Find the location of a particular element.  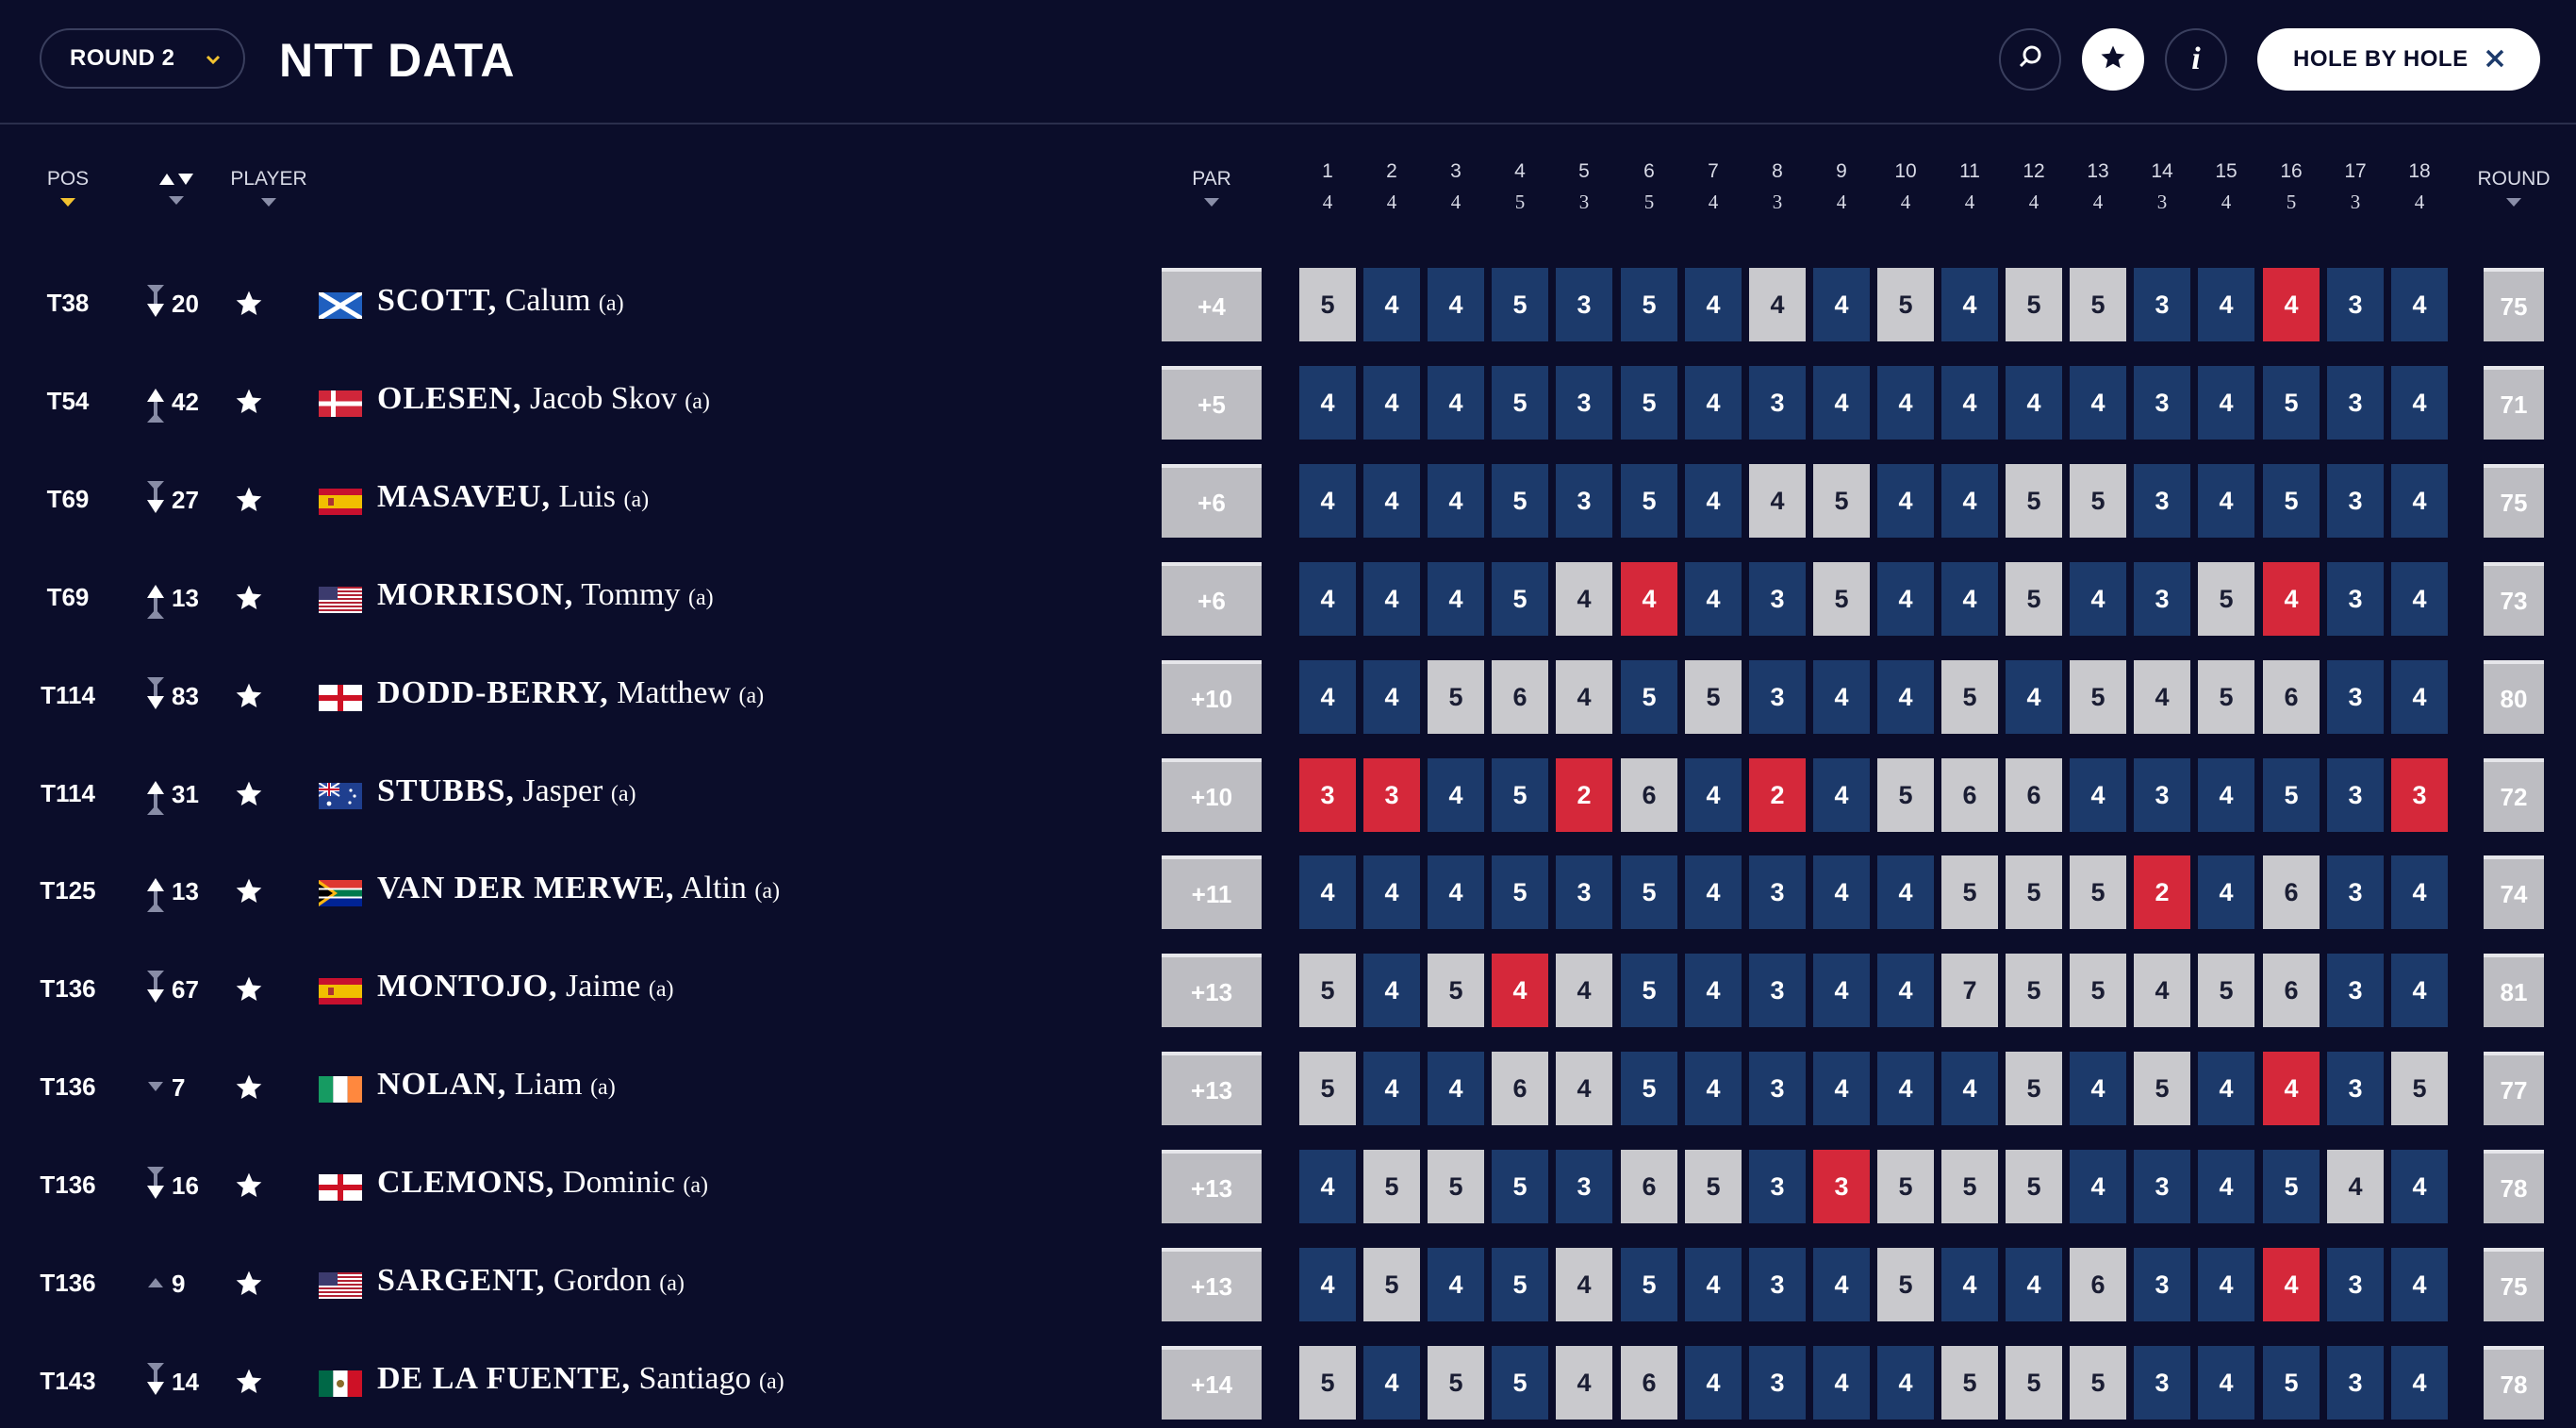

player-name: VAN DER MERWE, Altin (a) is located at coordinates (578, 888).